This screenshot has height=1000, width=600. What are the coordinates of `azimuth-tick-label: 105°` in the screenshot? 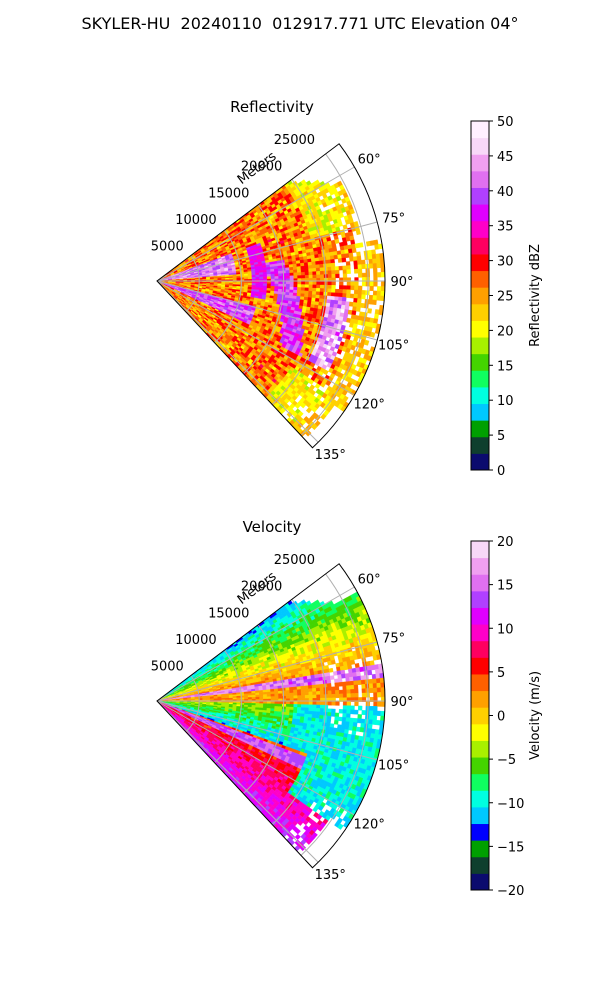 It's located at (393, 345).